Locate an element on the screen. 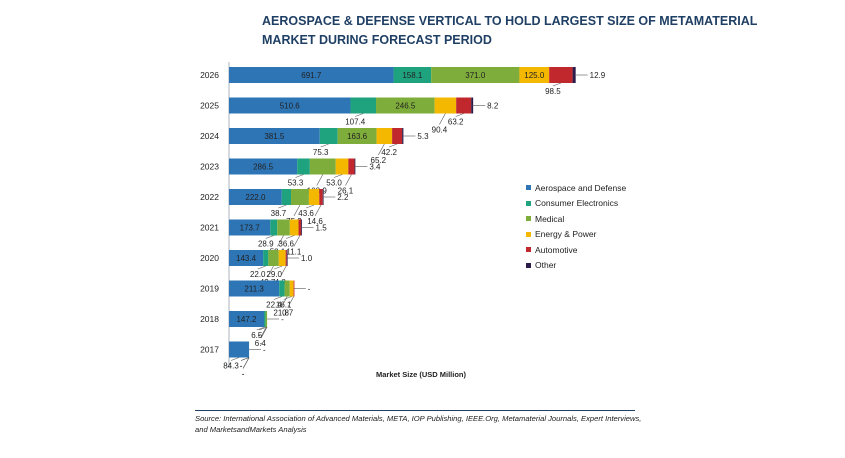 This screenshot has width=845, height=458. data-label: 107.4 is located at coordinates (355, 122).